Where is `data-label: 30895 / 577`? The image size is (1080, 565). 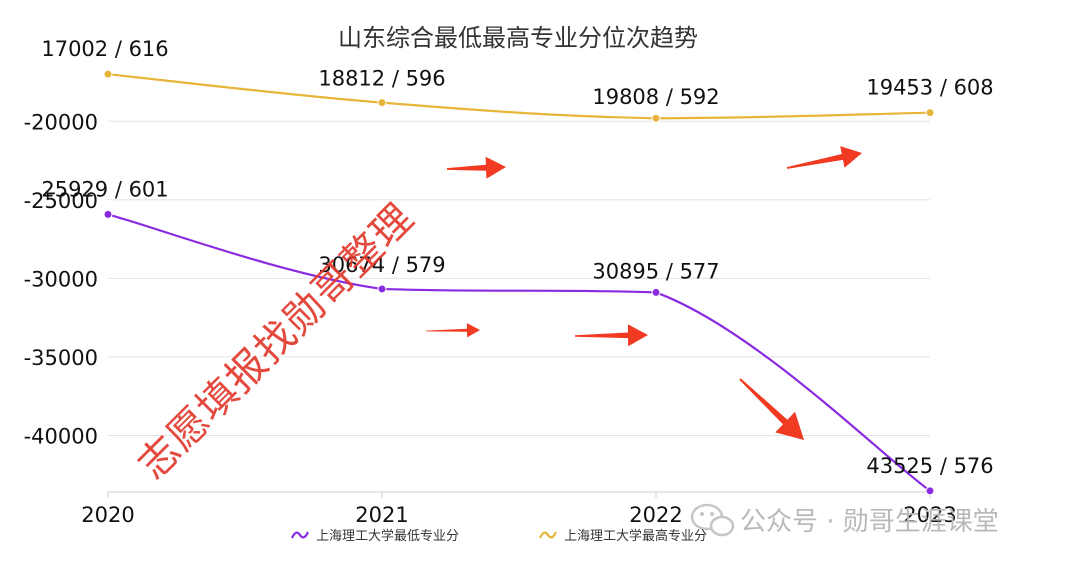
data-label: 30895 / 577 is located at coordinates (655, 271).